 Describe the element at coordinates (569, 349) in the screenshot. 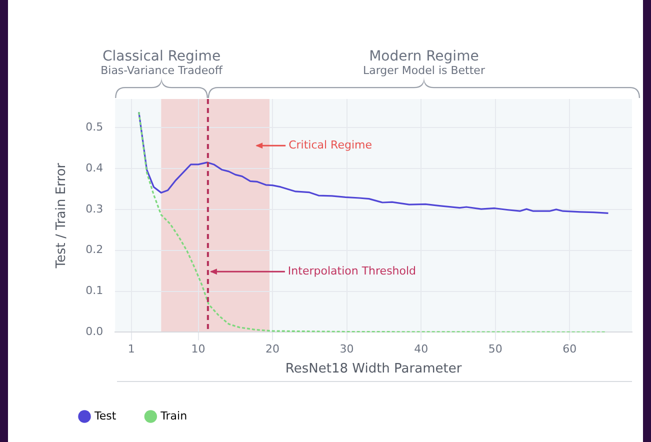

I see `x-tick-label: 60` at that location.